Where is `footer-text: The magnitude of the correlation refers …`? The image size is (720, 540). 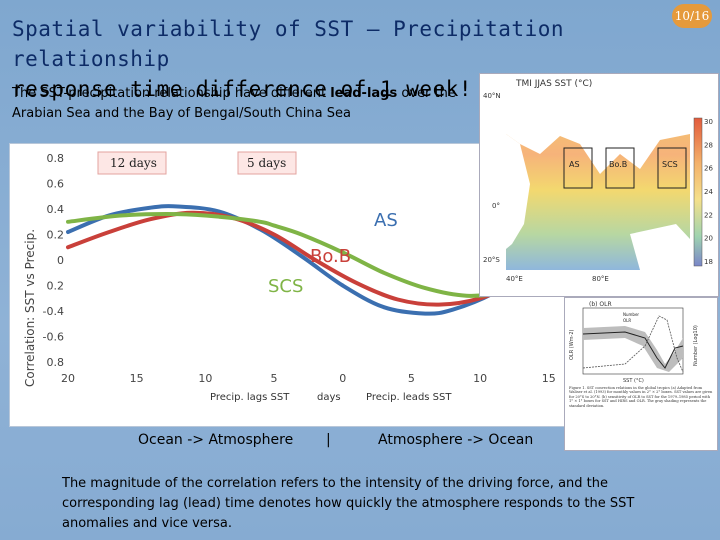 footer-text: The magnitude of the correlation refers … is located at coordinates (348, 503).